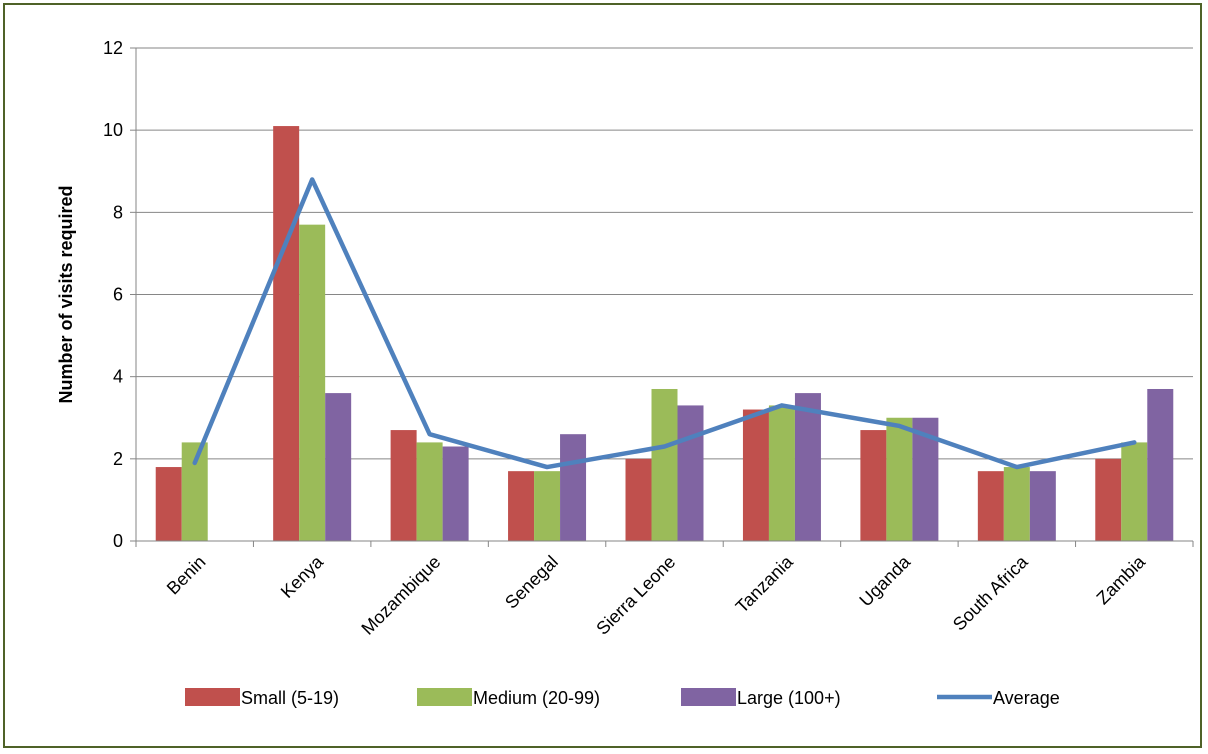 The image size is (1208, 754). What do you see at coordinates (1026, 698) in the screenshot?
I see `legend-label: Average` at bounding box center [1026, 698].